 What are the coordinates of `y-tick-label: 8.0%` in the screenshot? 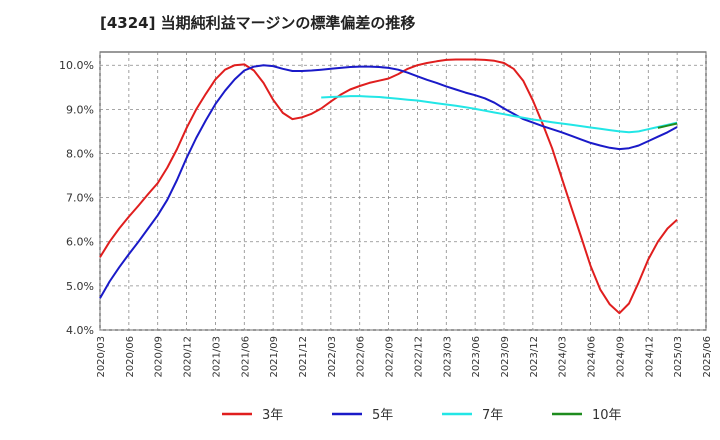 It's located at (80, 153).